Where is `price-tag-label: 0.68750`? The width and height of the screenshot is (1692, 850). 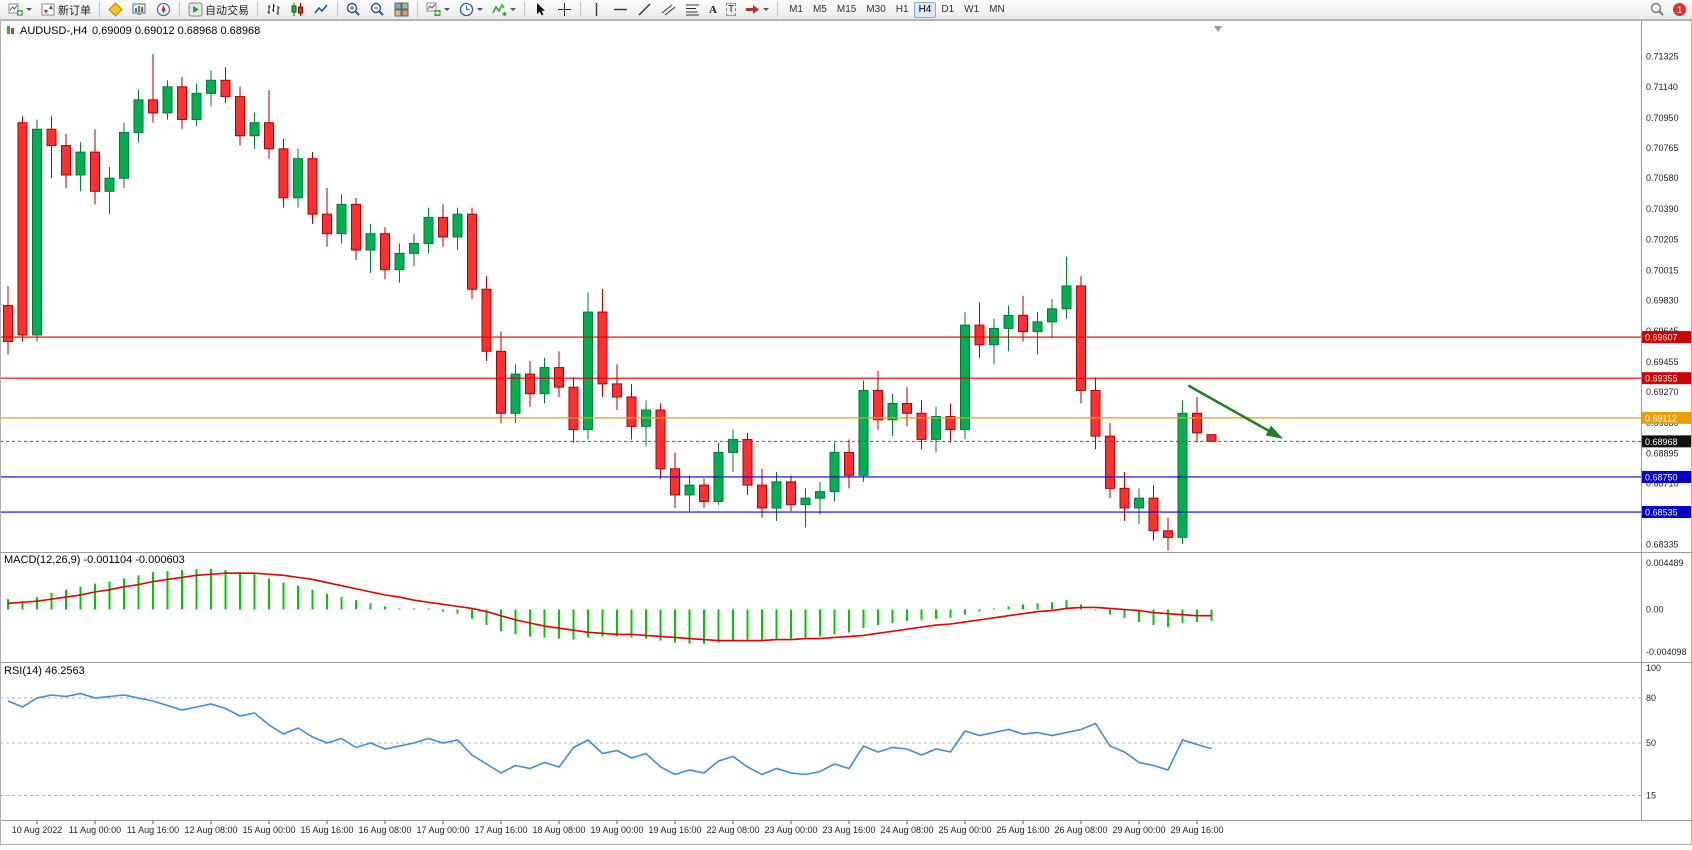 price-tag-label: 0.68750 is located at coordinates (1661, 477).